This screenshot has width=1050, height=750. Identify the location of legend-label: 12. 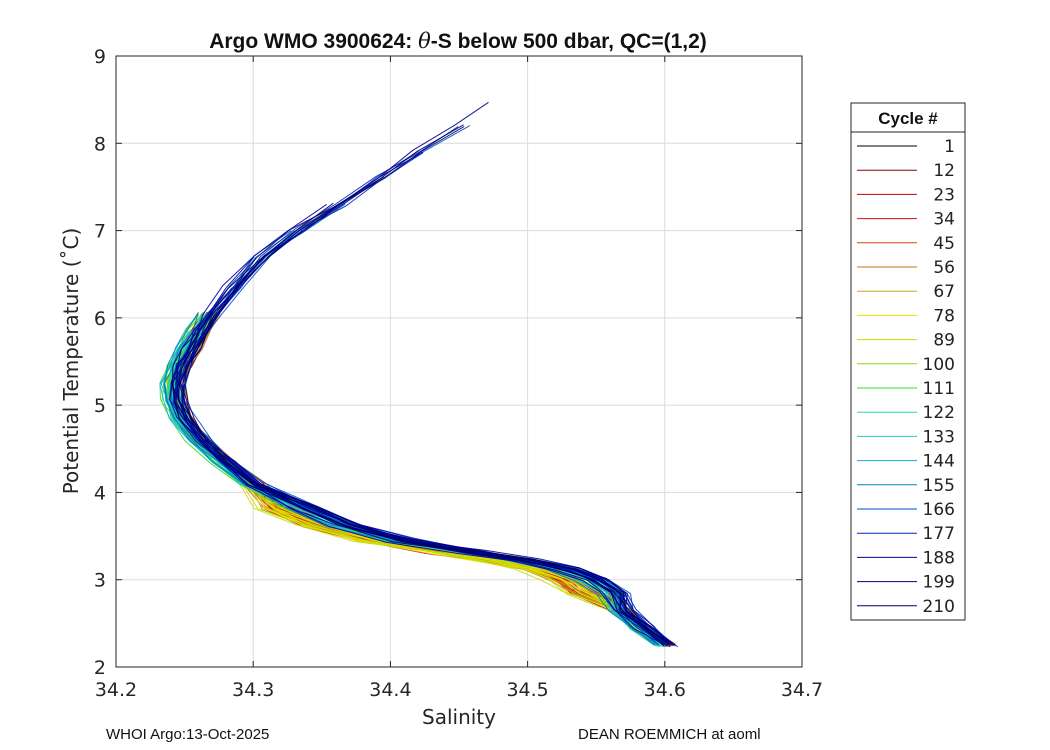
(944, 171).